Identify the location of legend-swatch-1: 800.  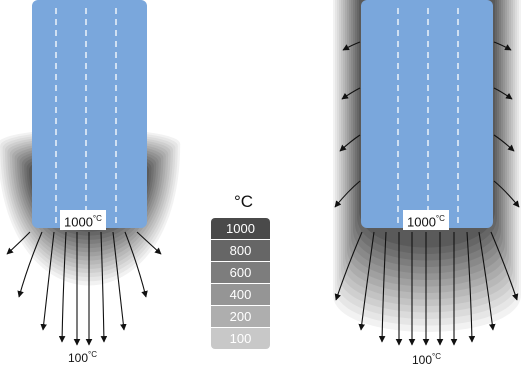
(240, 250).